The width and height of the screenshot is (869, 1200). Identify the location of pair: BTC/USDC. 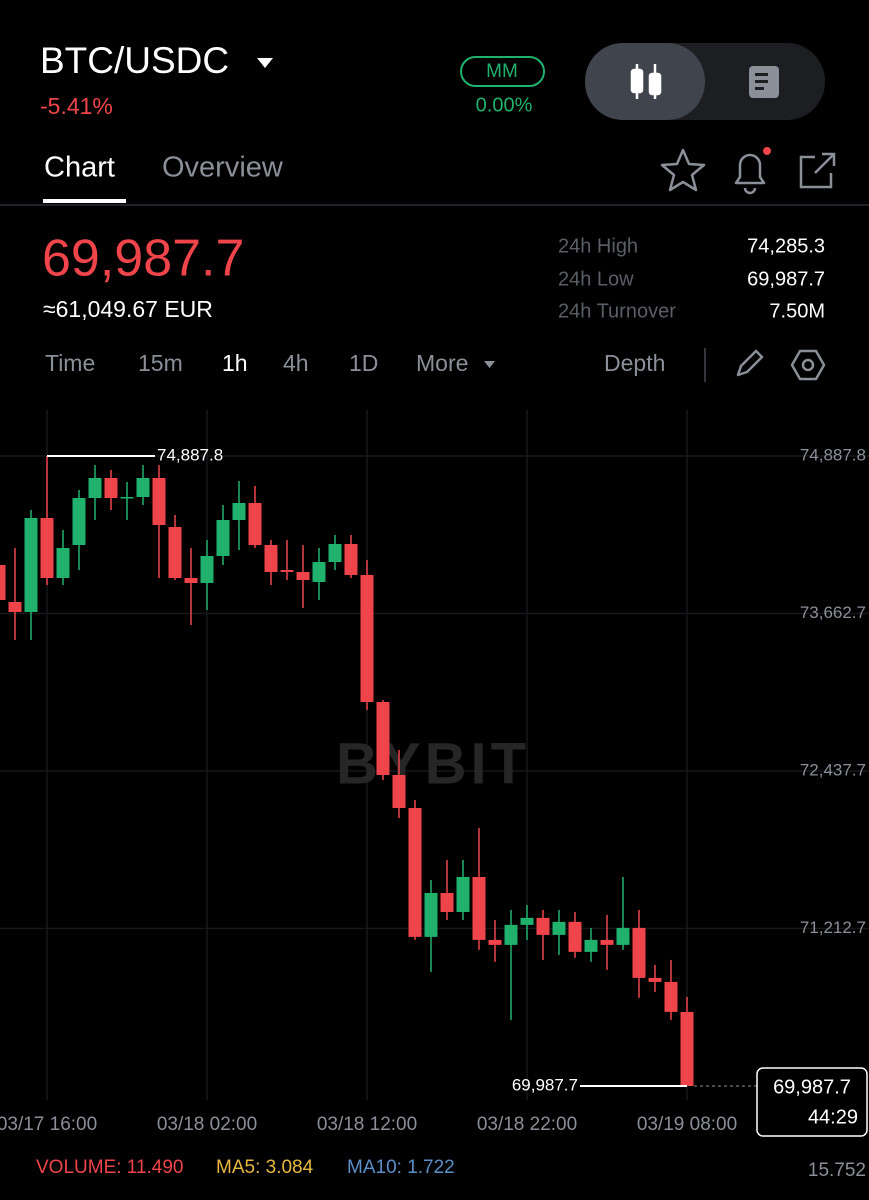
(134, 60).